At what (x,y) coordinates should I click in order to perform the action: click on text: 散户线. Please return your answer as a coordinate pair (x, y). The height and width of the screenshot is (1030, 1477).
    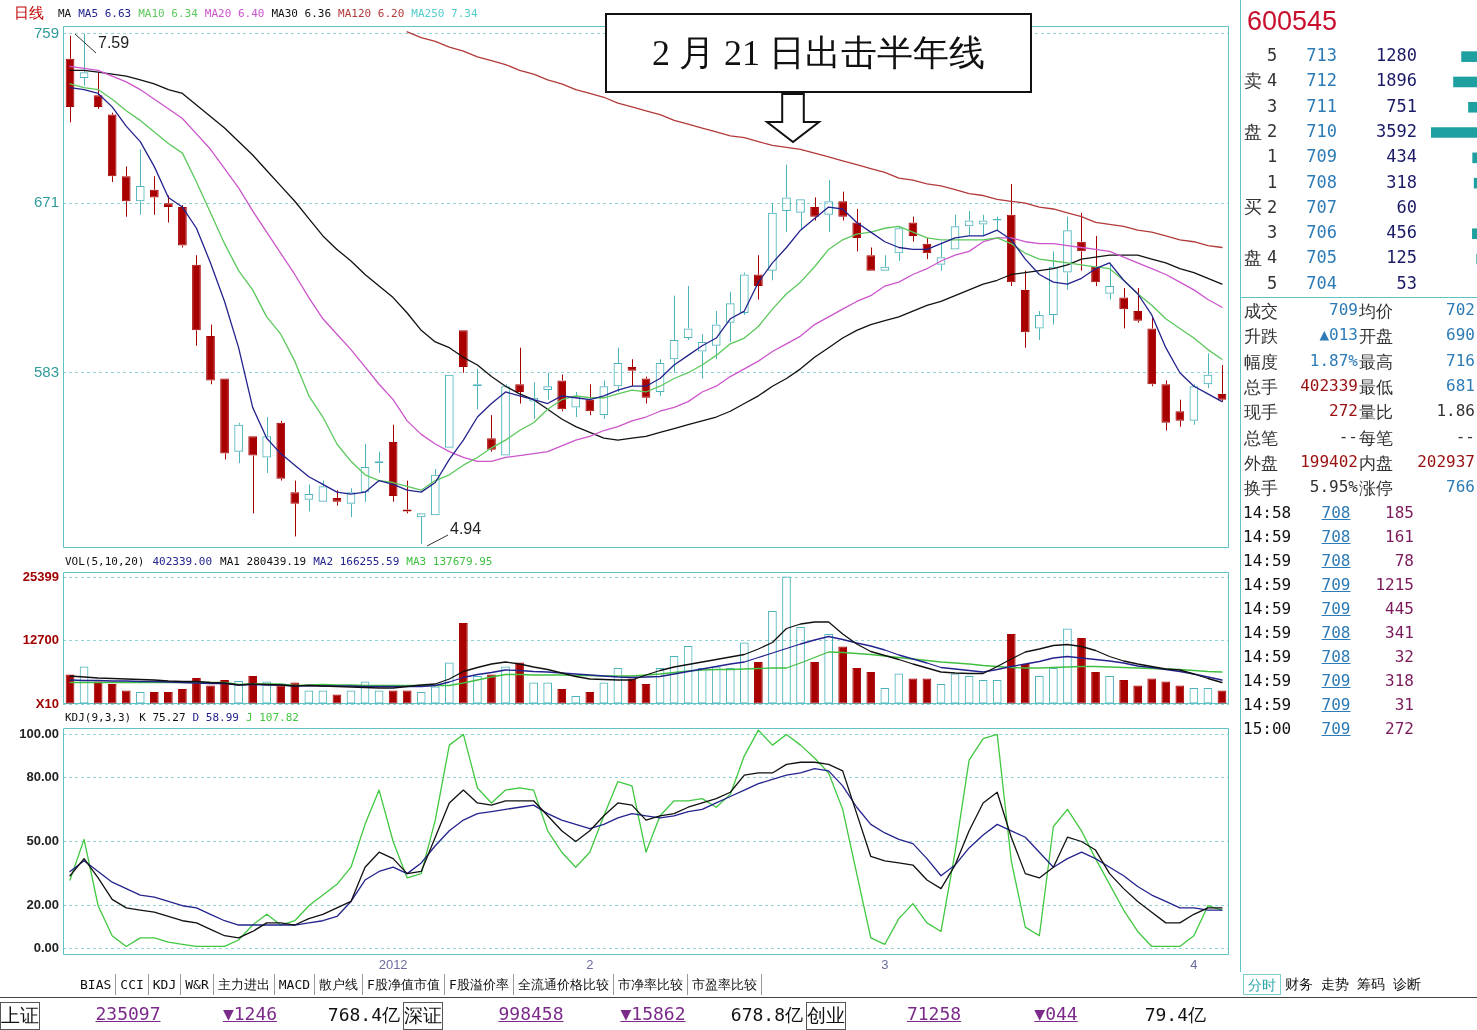
    Looking at the image, I should click on (339, 984).